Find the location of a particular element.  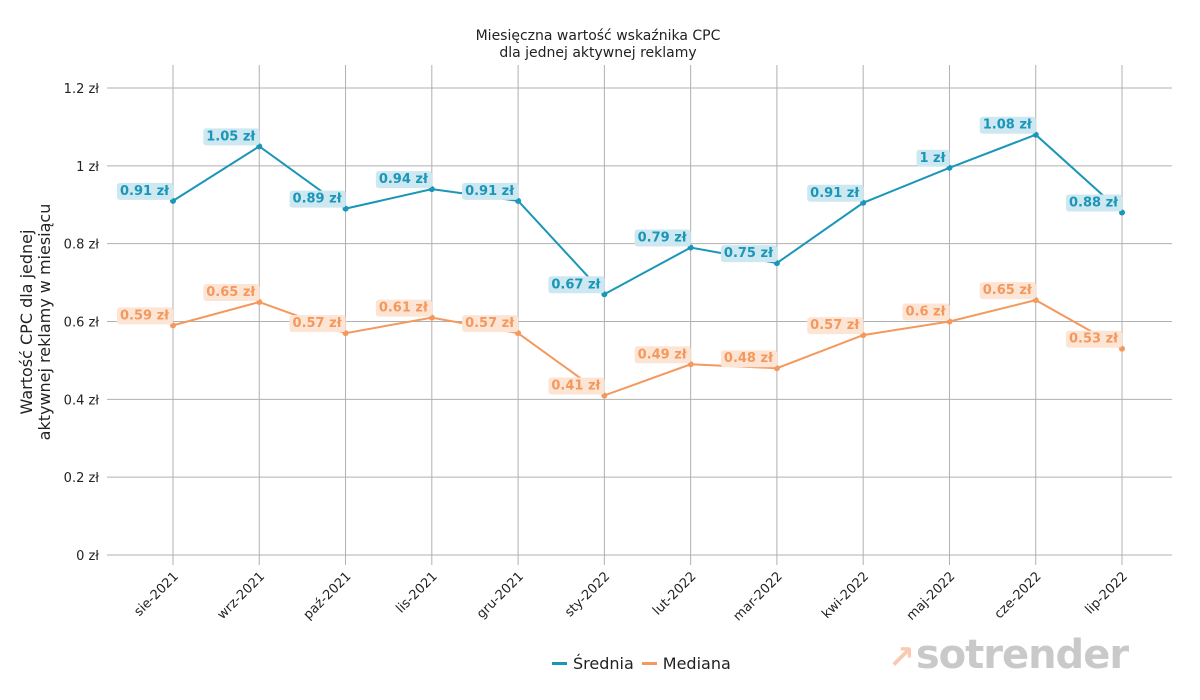

legend: Średnia Mediana is located at coordinates (645, 663).